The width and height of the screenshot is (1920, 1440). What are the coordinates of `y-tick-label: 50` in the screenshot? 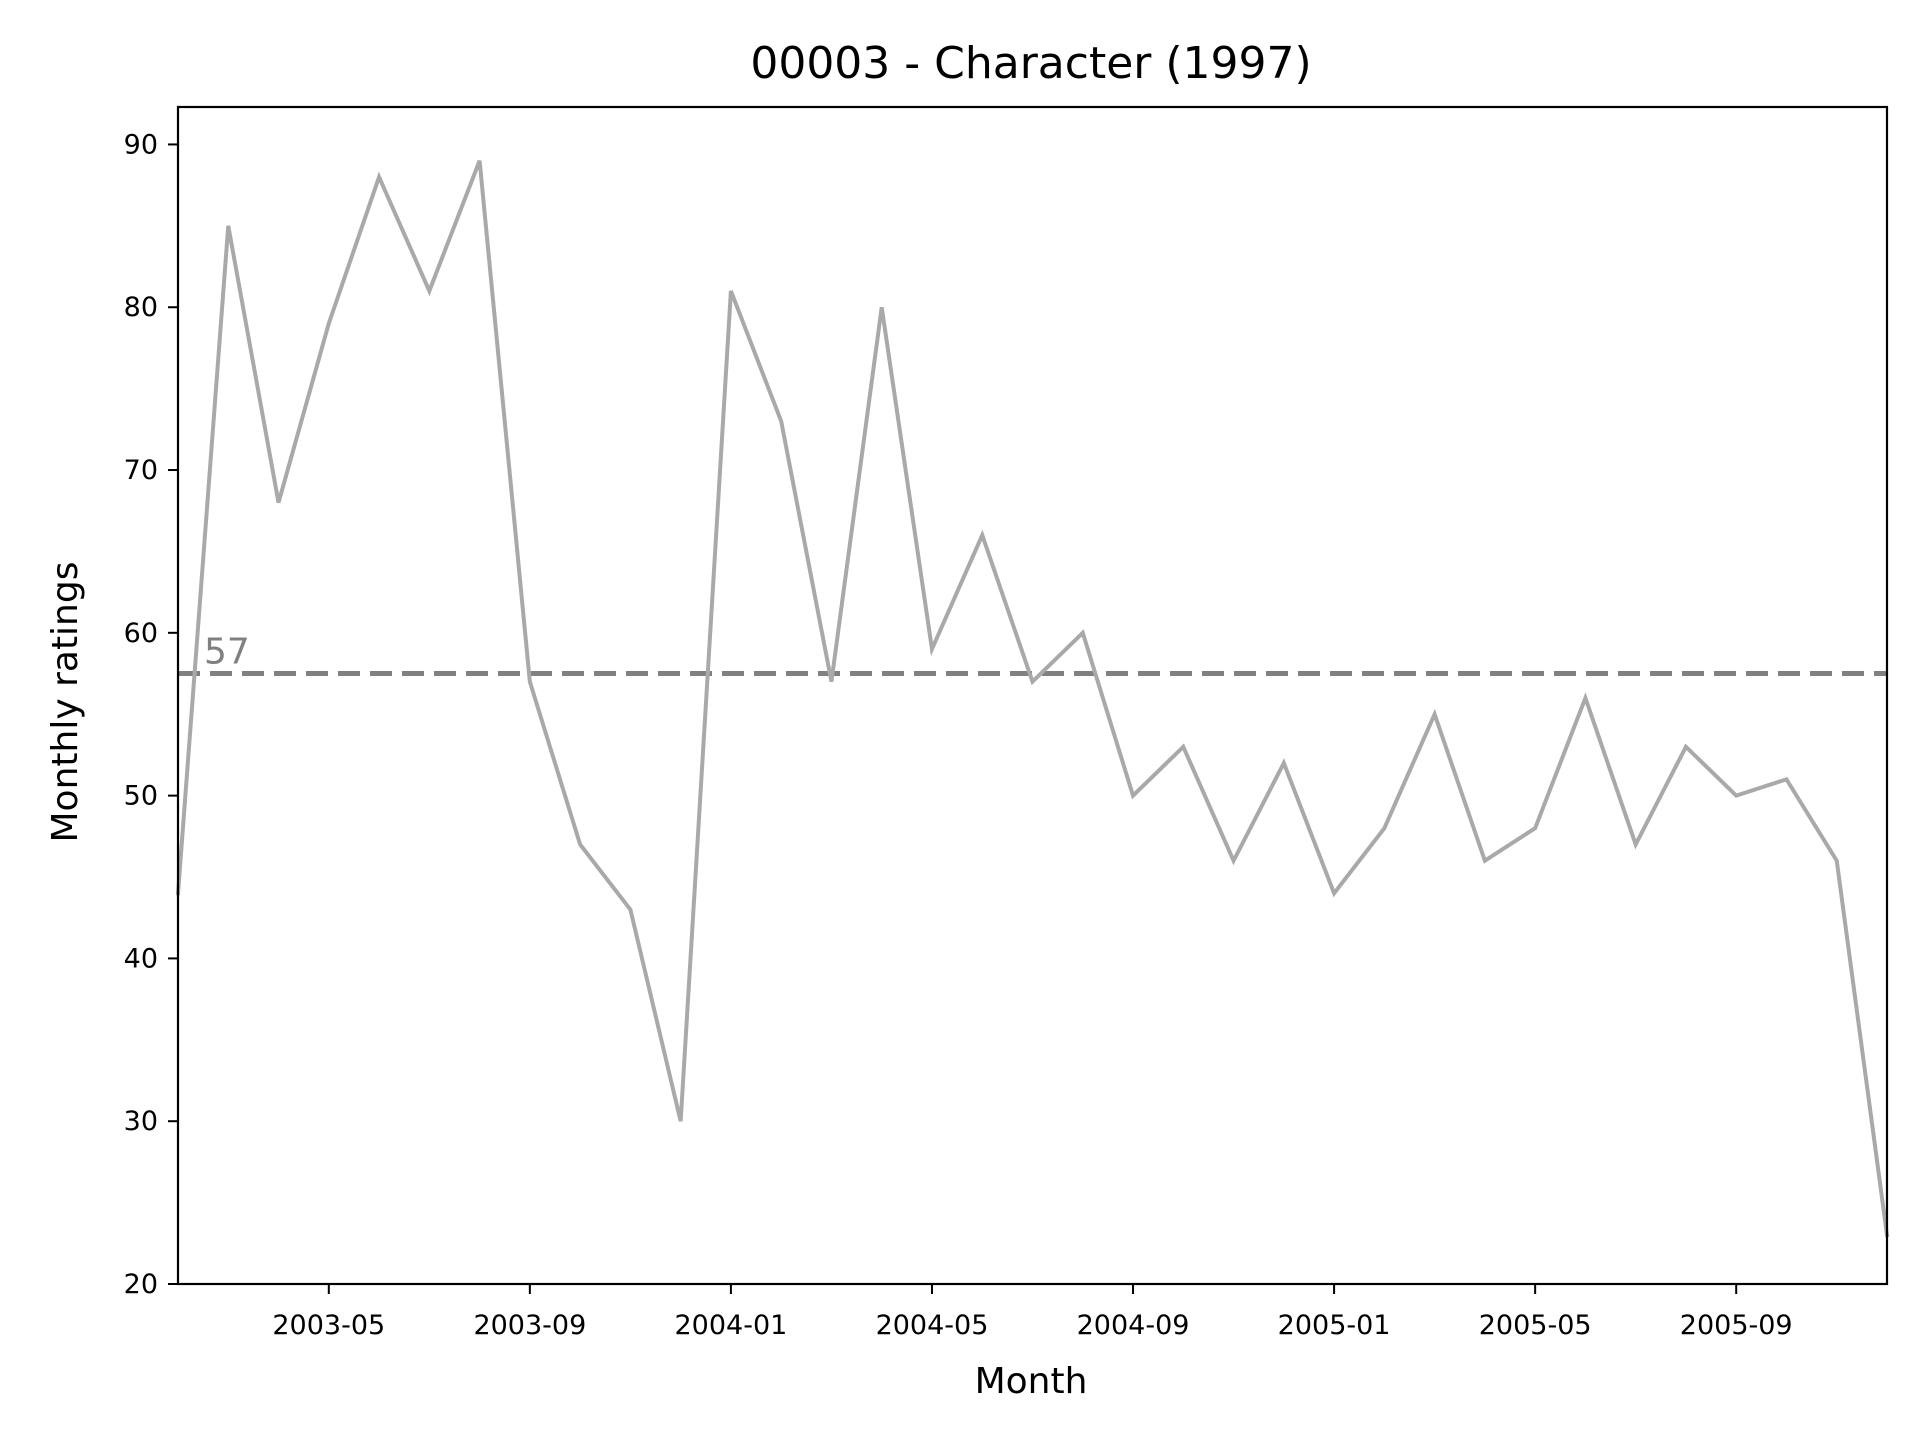 It's located at (141, 796).